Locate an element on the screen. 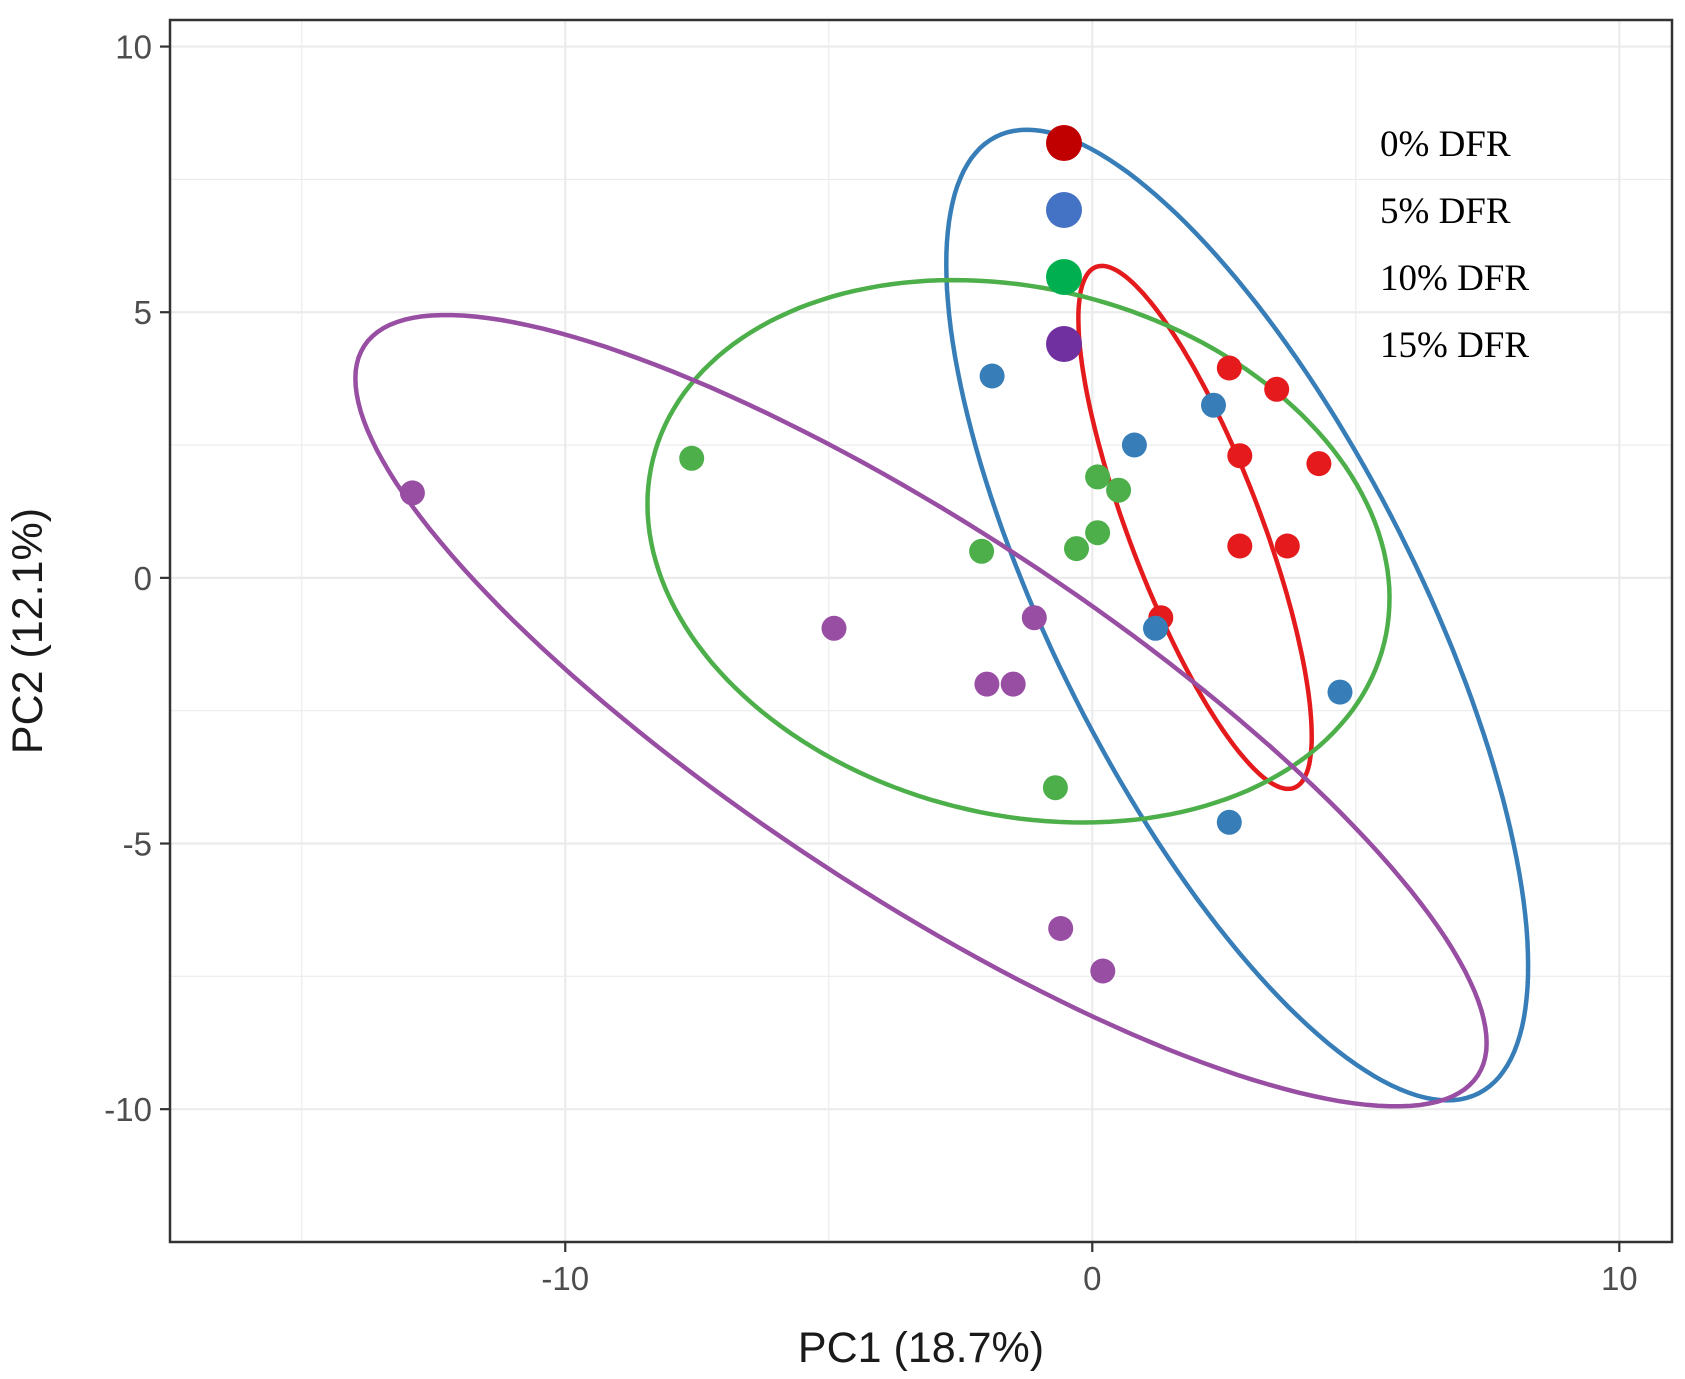 The height and width of the screenshot is (1379, 1685). legend-label-15-dfr: 15% DFR is located at coordinates (1454, 345).